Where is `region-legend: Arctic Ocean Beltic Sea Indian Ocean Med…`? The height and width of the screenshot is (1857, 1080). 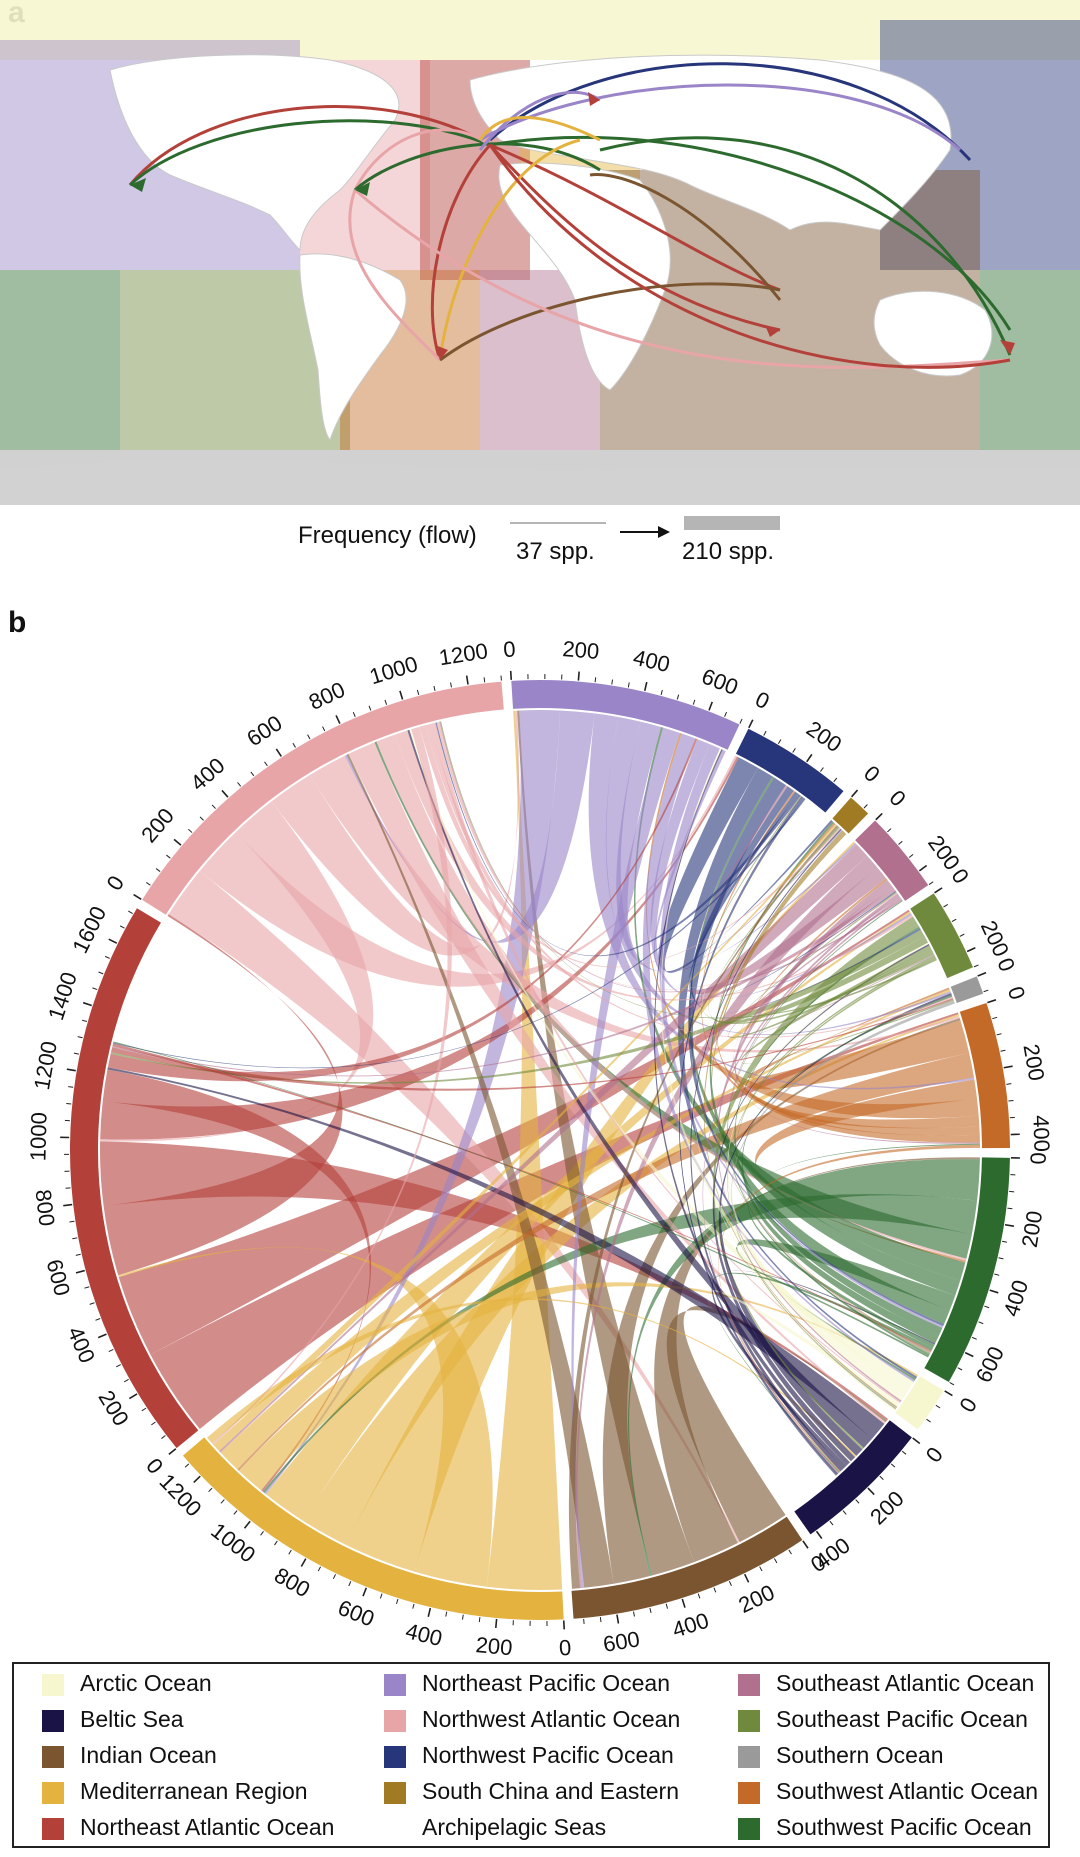
region-legend: Arctic Ocean Beltic Sea Indian Ocean Med… is located at coordinates (531, 1755).